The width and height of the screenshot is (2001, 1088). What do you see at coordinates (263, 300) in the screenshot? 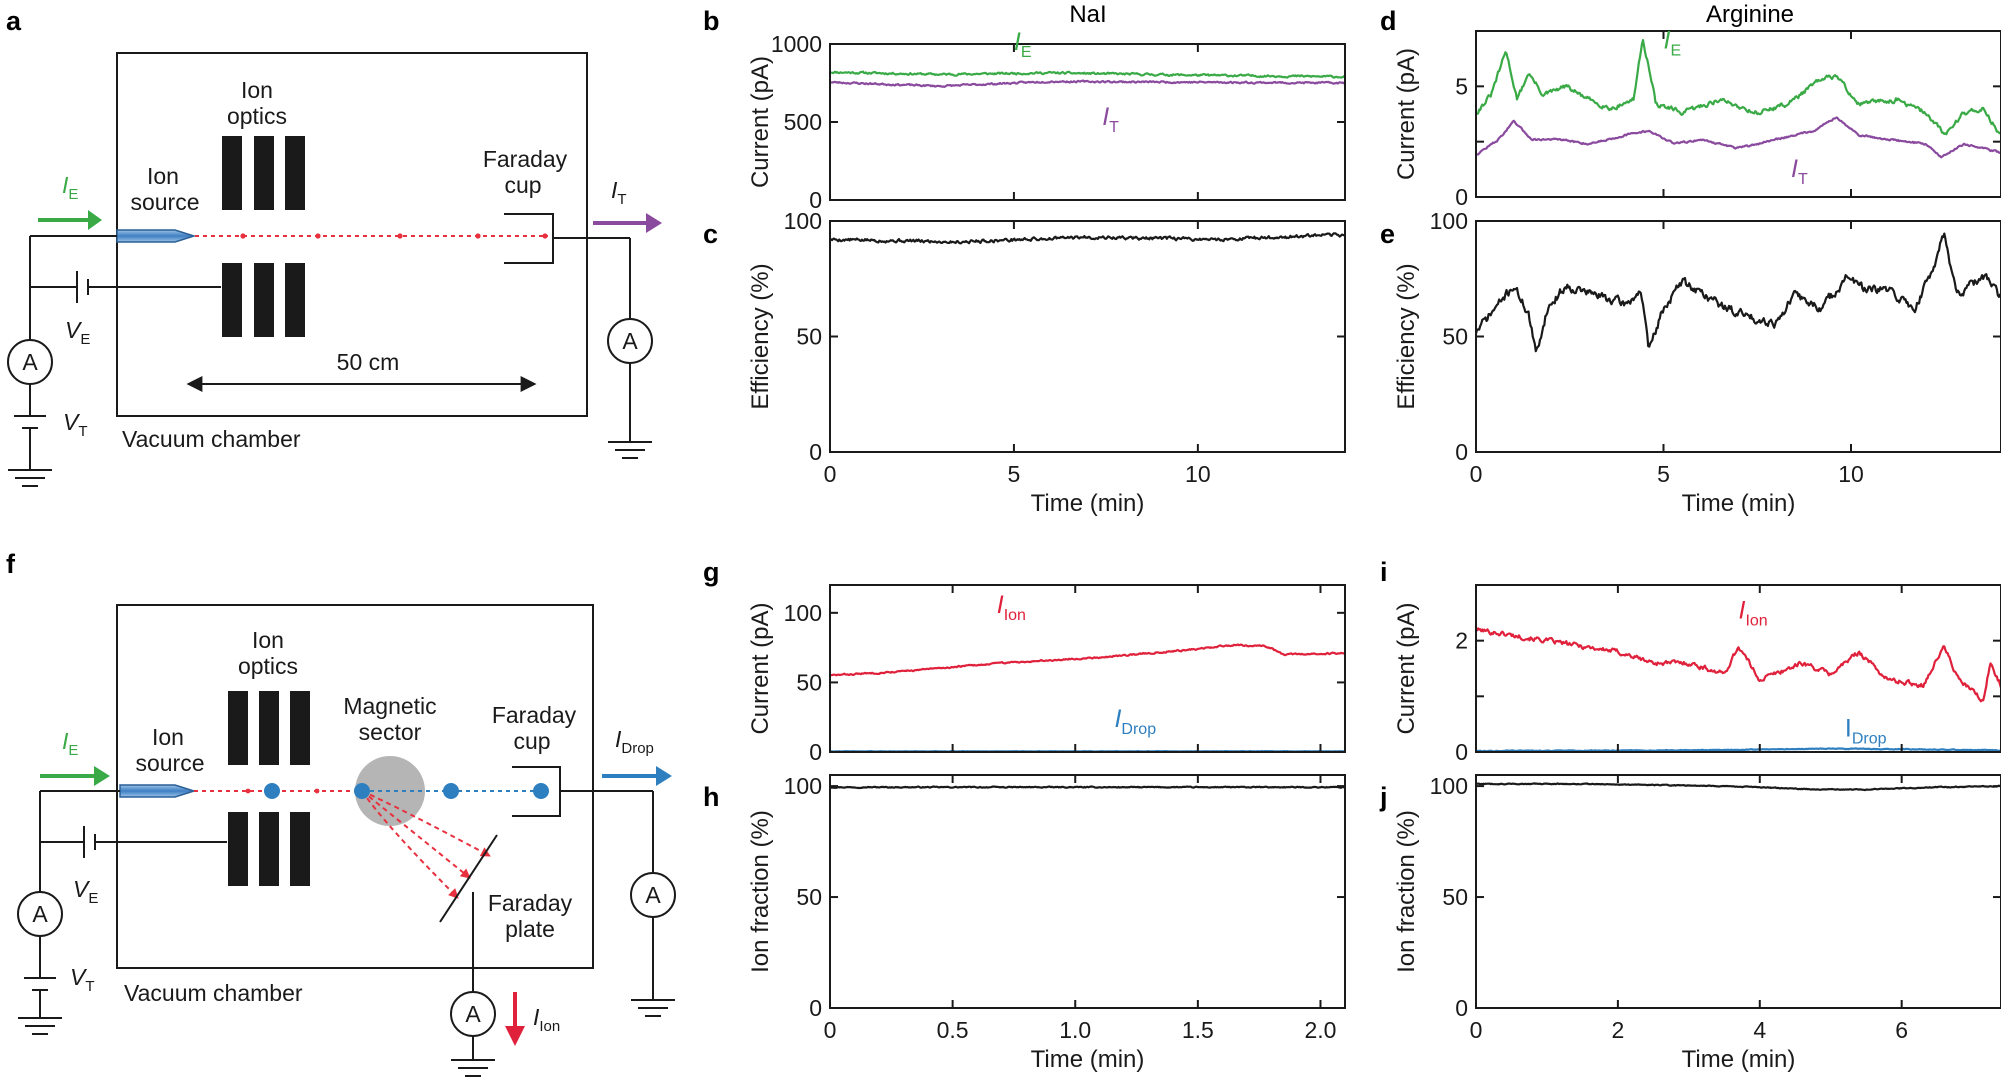
I see `ion-optics-lower` at bounding box center [263, 300].